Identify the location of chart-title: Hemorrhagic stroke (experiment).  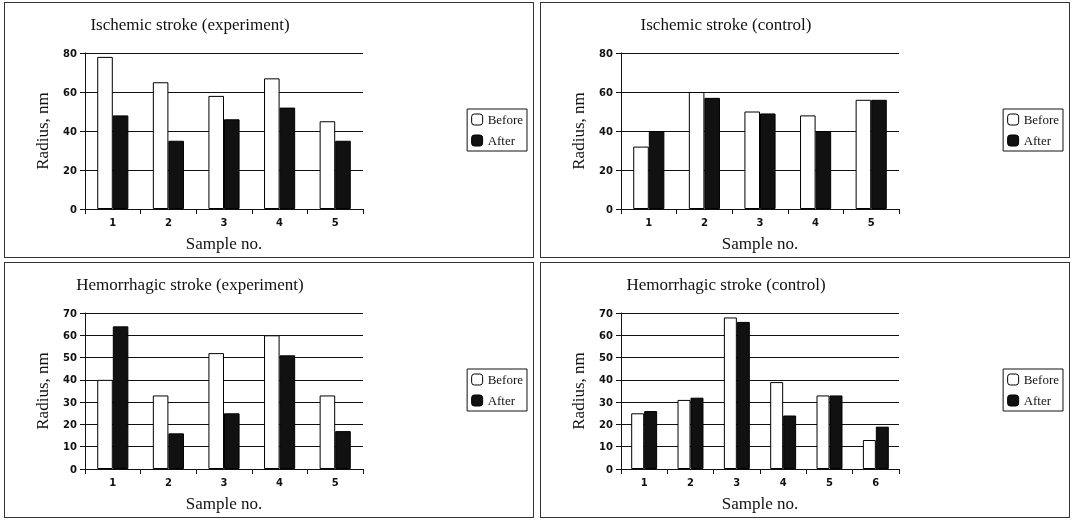
(190, 284).